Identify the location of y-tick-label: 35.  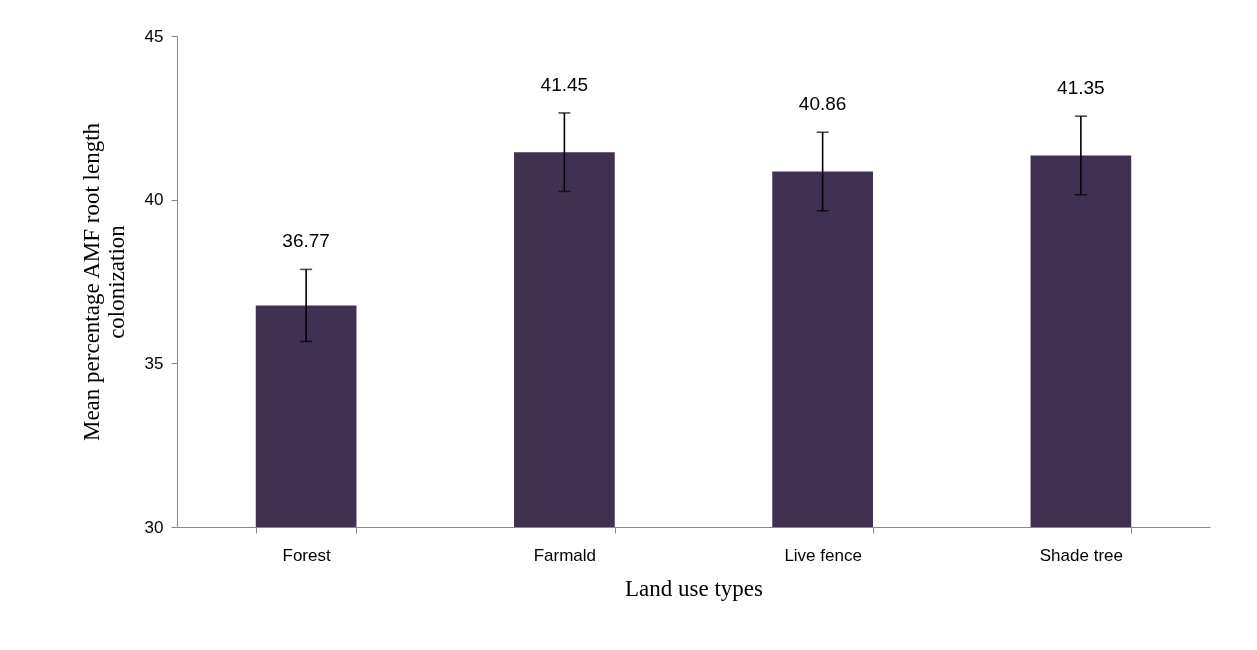
(154, 363).